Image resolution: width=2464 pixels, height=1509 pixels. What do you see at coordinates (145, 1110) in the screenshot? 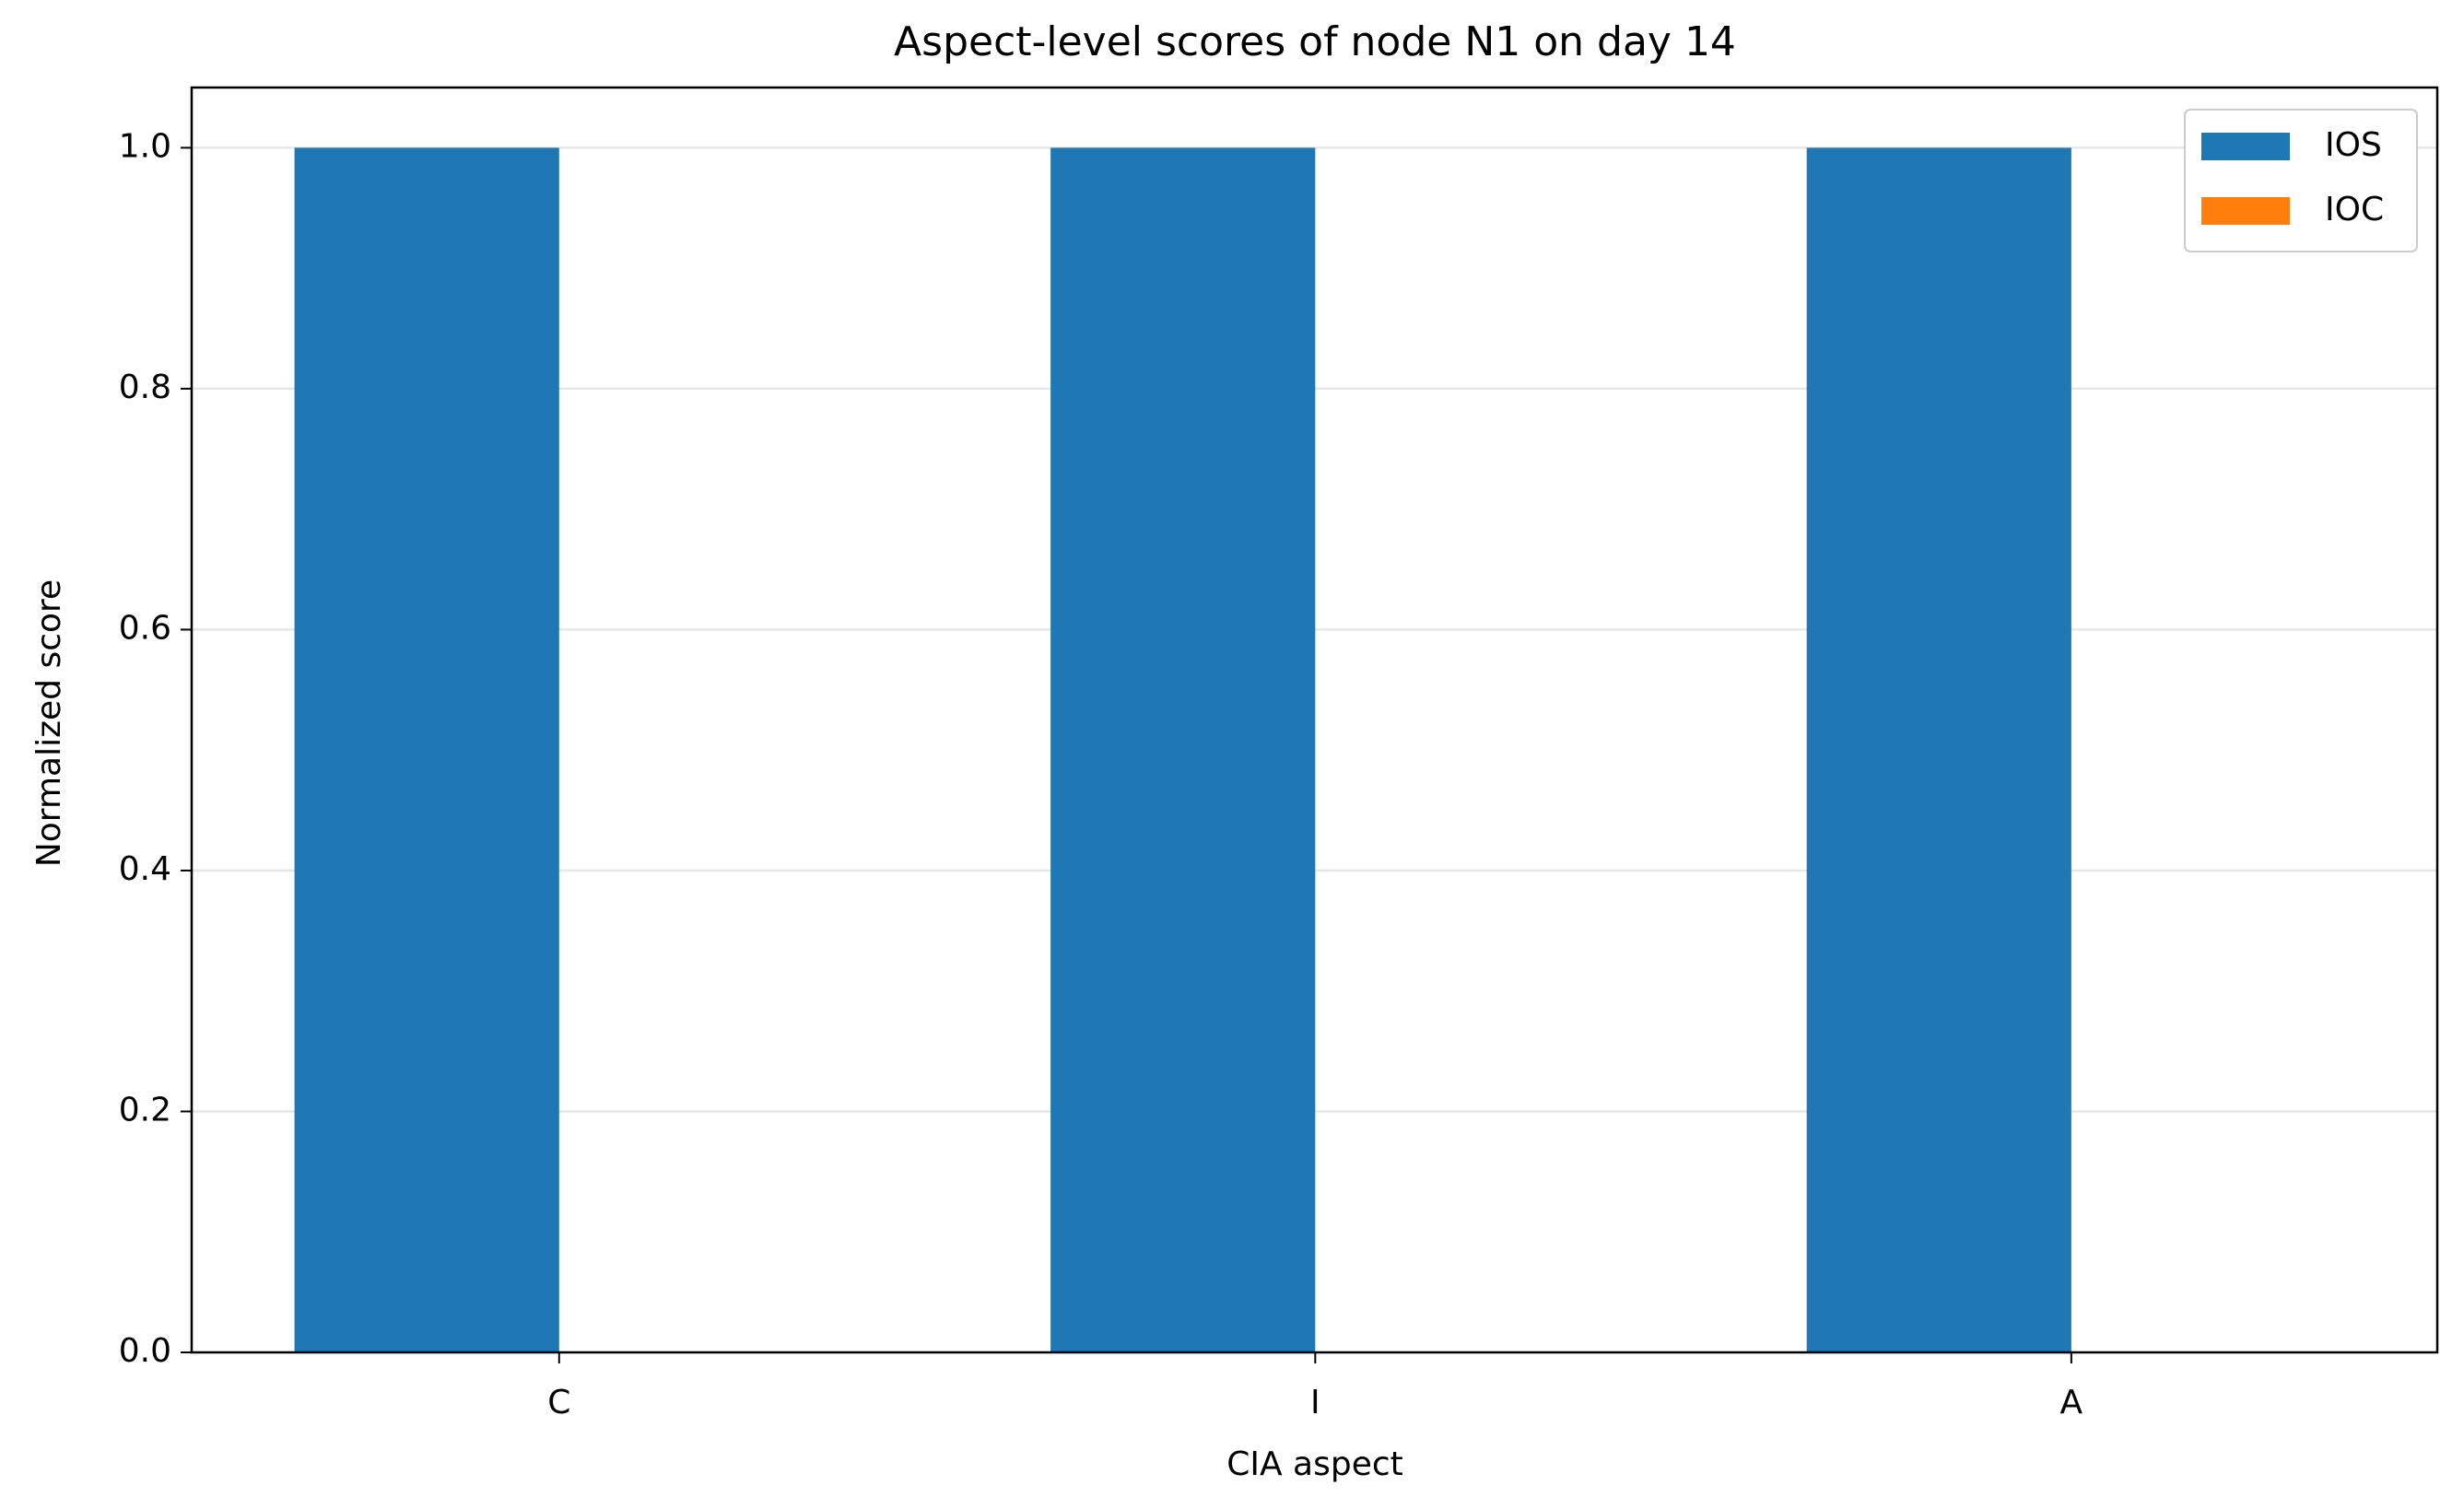
I see `y-tick-label: 0.2` at bounding box center [145, 1110].